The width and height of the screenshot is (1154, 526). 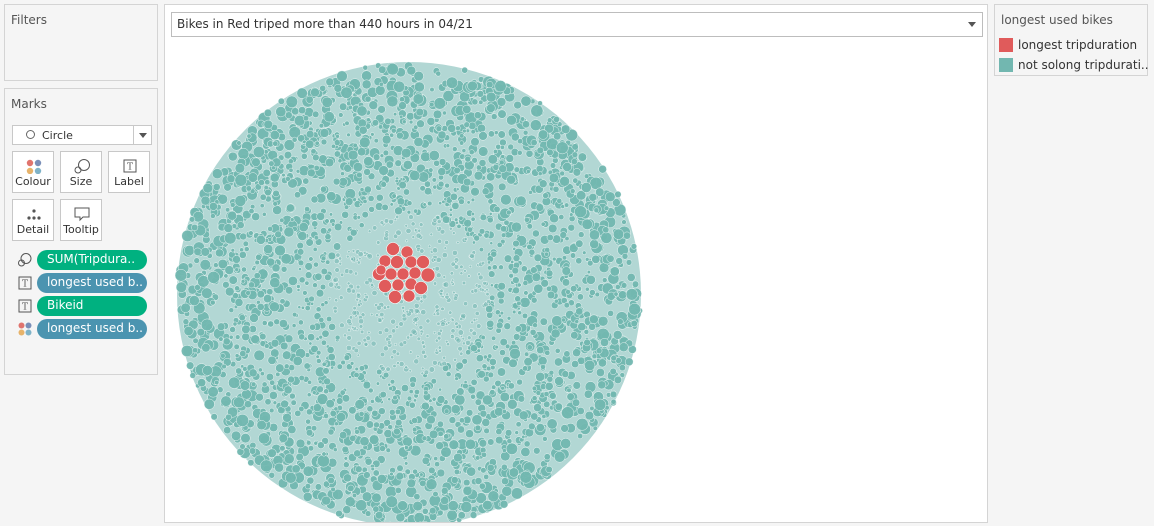 I want to click on label-field-pill: longest used b.., so click(x=92, y=283).